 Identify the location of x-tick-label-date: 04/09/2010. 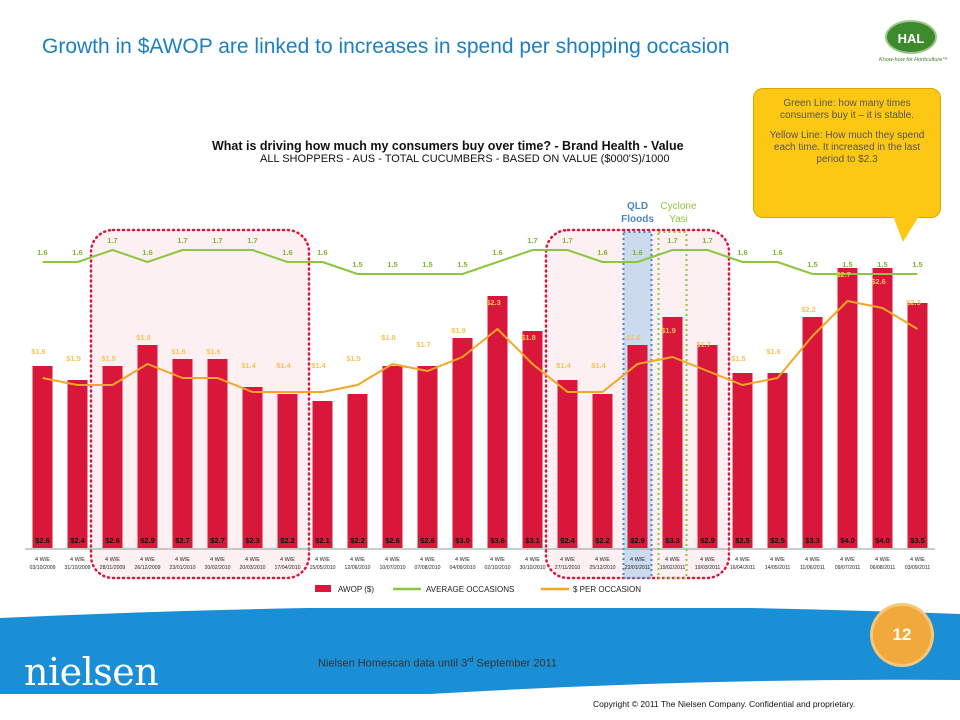
(463, 568).